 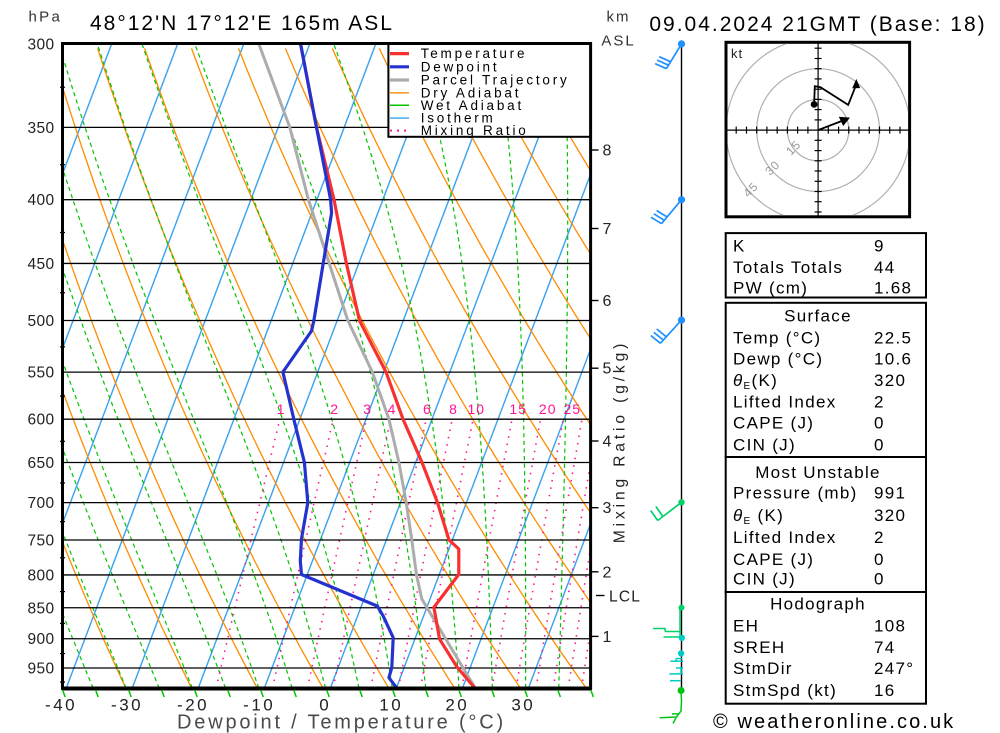 I want to click on svg-text: Temperature, so click(x=474, y=53).